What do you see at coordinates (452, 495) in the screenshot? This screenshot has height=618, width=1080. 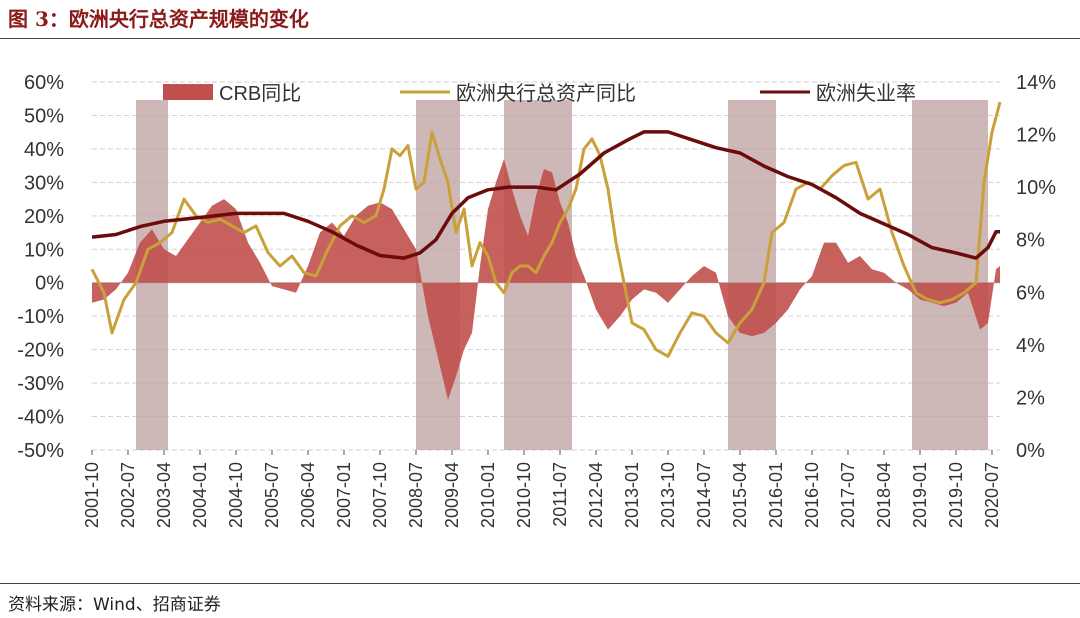 I see `x-tick-label: 2009-04` at bounding box center [452, 495].